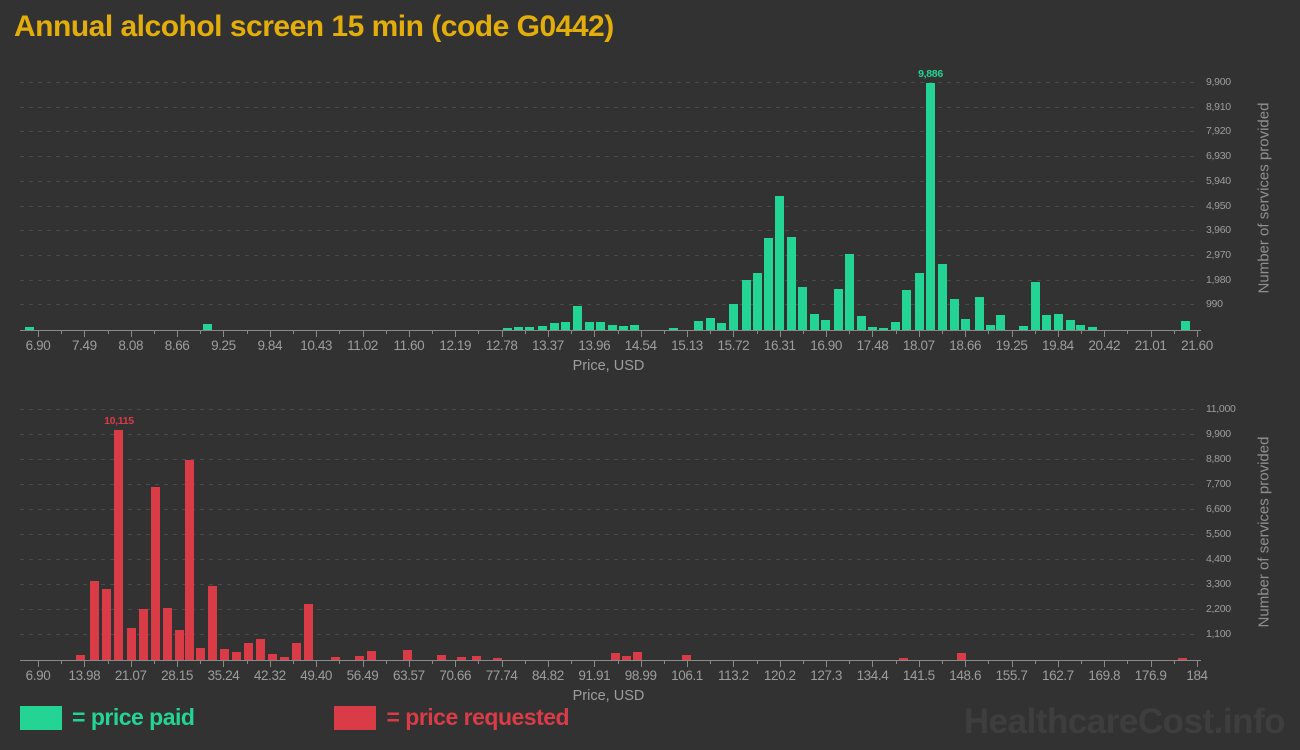 The height and width of the screenshot is (750, 1300). What do you see at coordinates (1058, 675) in the screenshot?
I see `x-tick-label: 162.7` at bounding box center [1058, 675].